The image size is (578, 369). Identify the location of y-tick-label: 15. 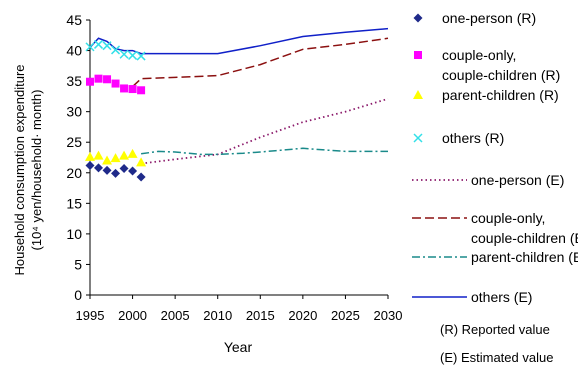
(74, 203).